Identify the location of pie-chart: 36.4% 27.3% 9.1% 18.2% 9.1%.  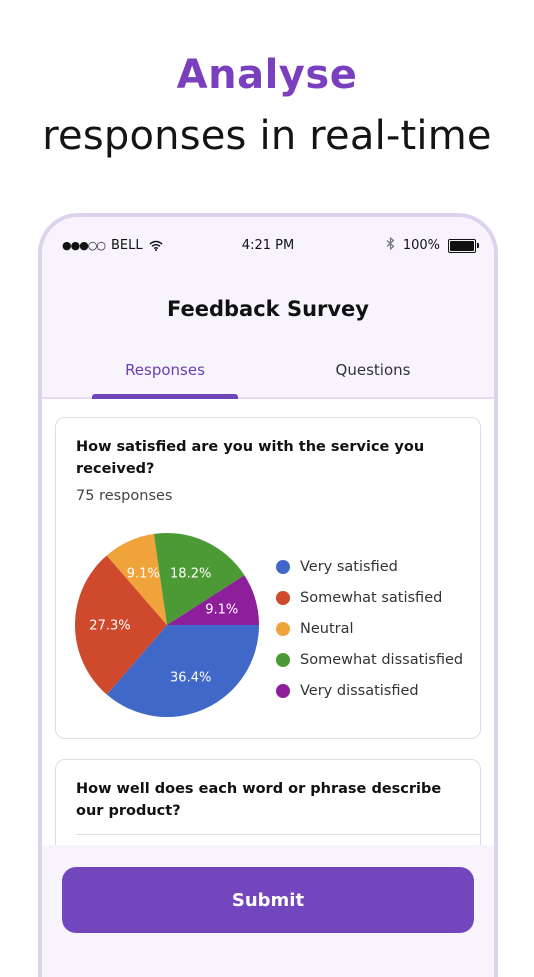
(167, 625).